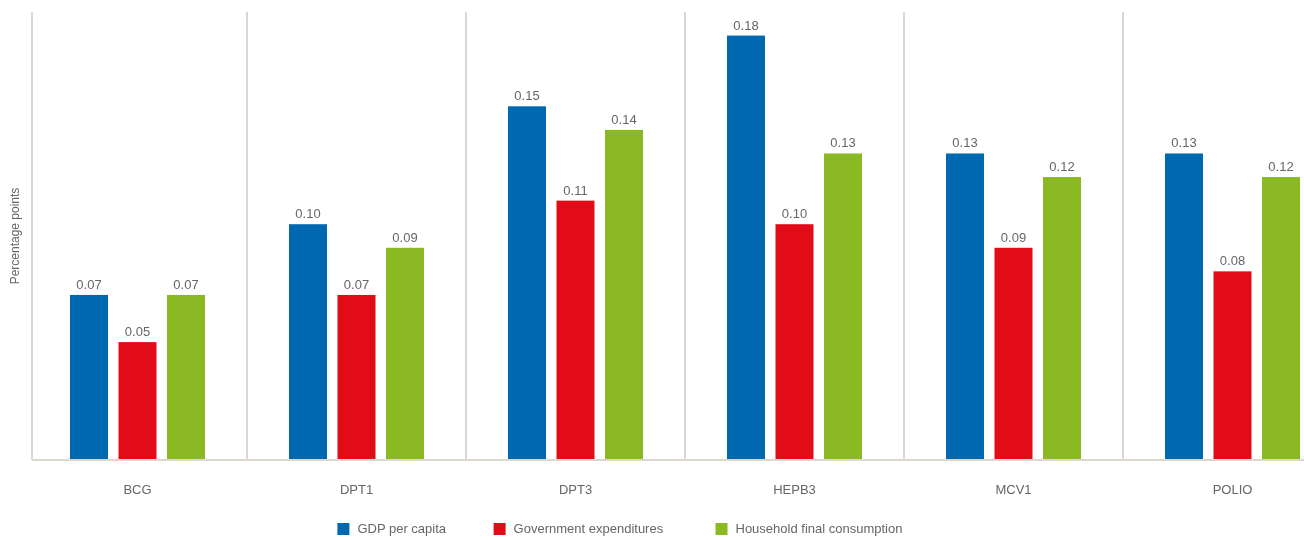 The height and width of the screenshot is (540, 1304). What do you see at coordinates (575, 489) in the screenshot?
I see `x-tick-label: DPT3` at bounding box center [575, 489].